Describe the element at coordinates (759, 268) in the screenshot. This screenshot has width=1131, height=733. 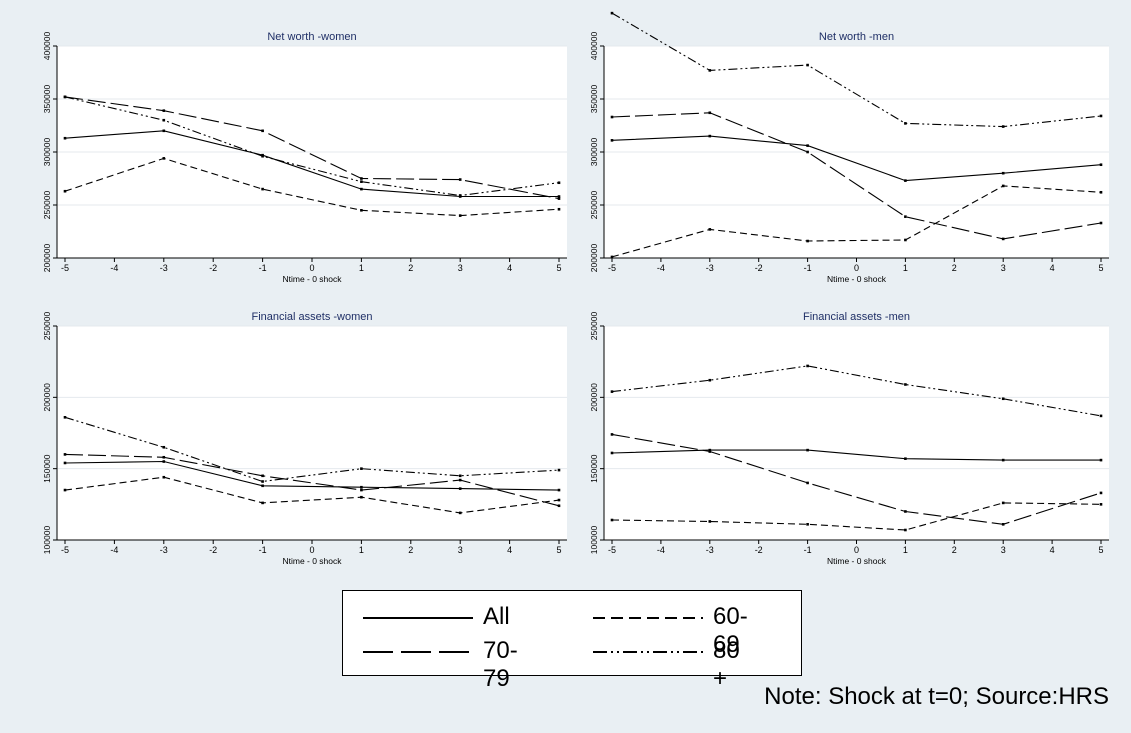
I see `panel-2-x-tick-label: -2` at that location.